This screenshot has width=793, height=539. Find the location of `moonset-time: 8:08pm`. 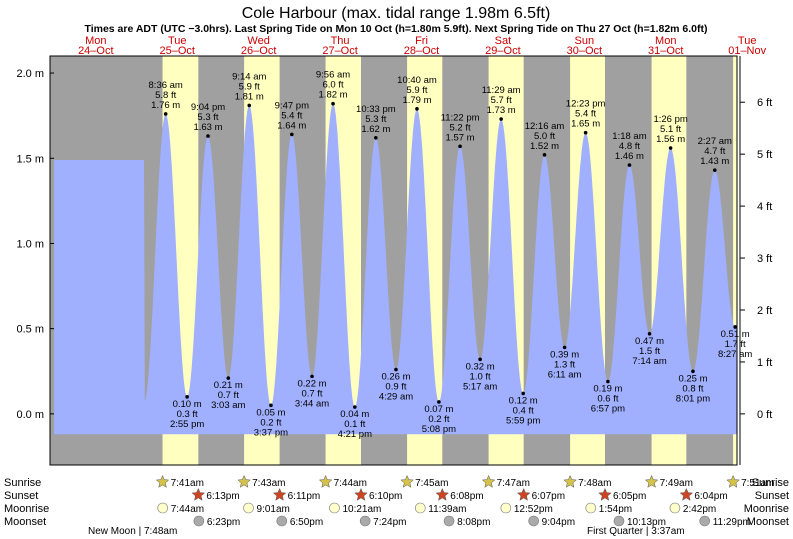

moonset-time: 8:08pm is located at coordinates (473, 522).